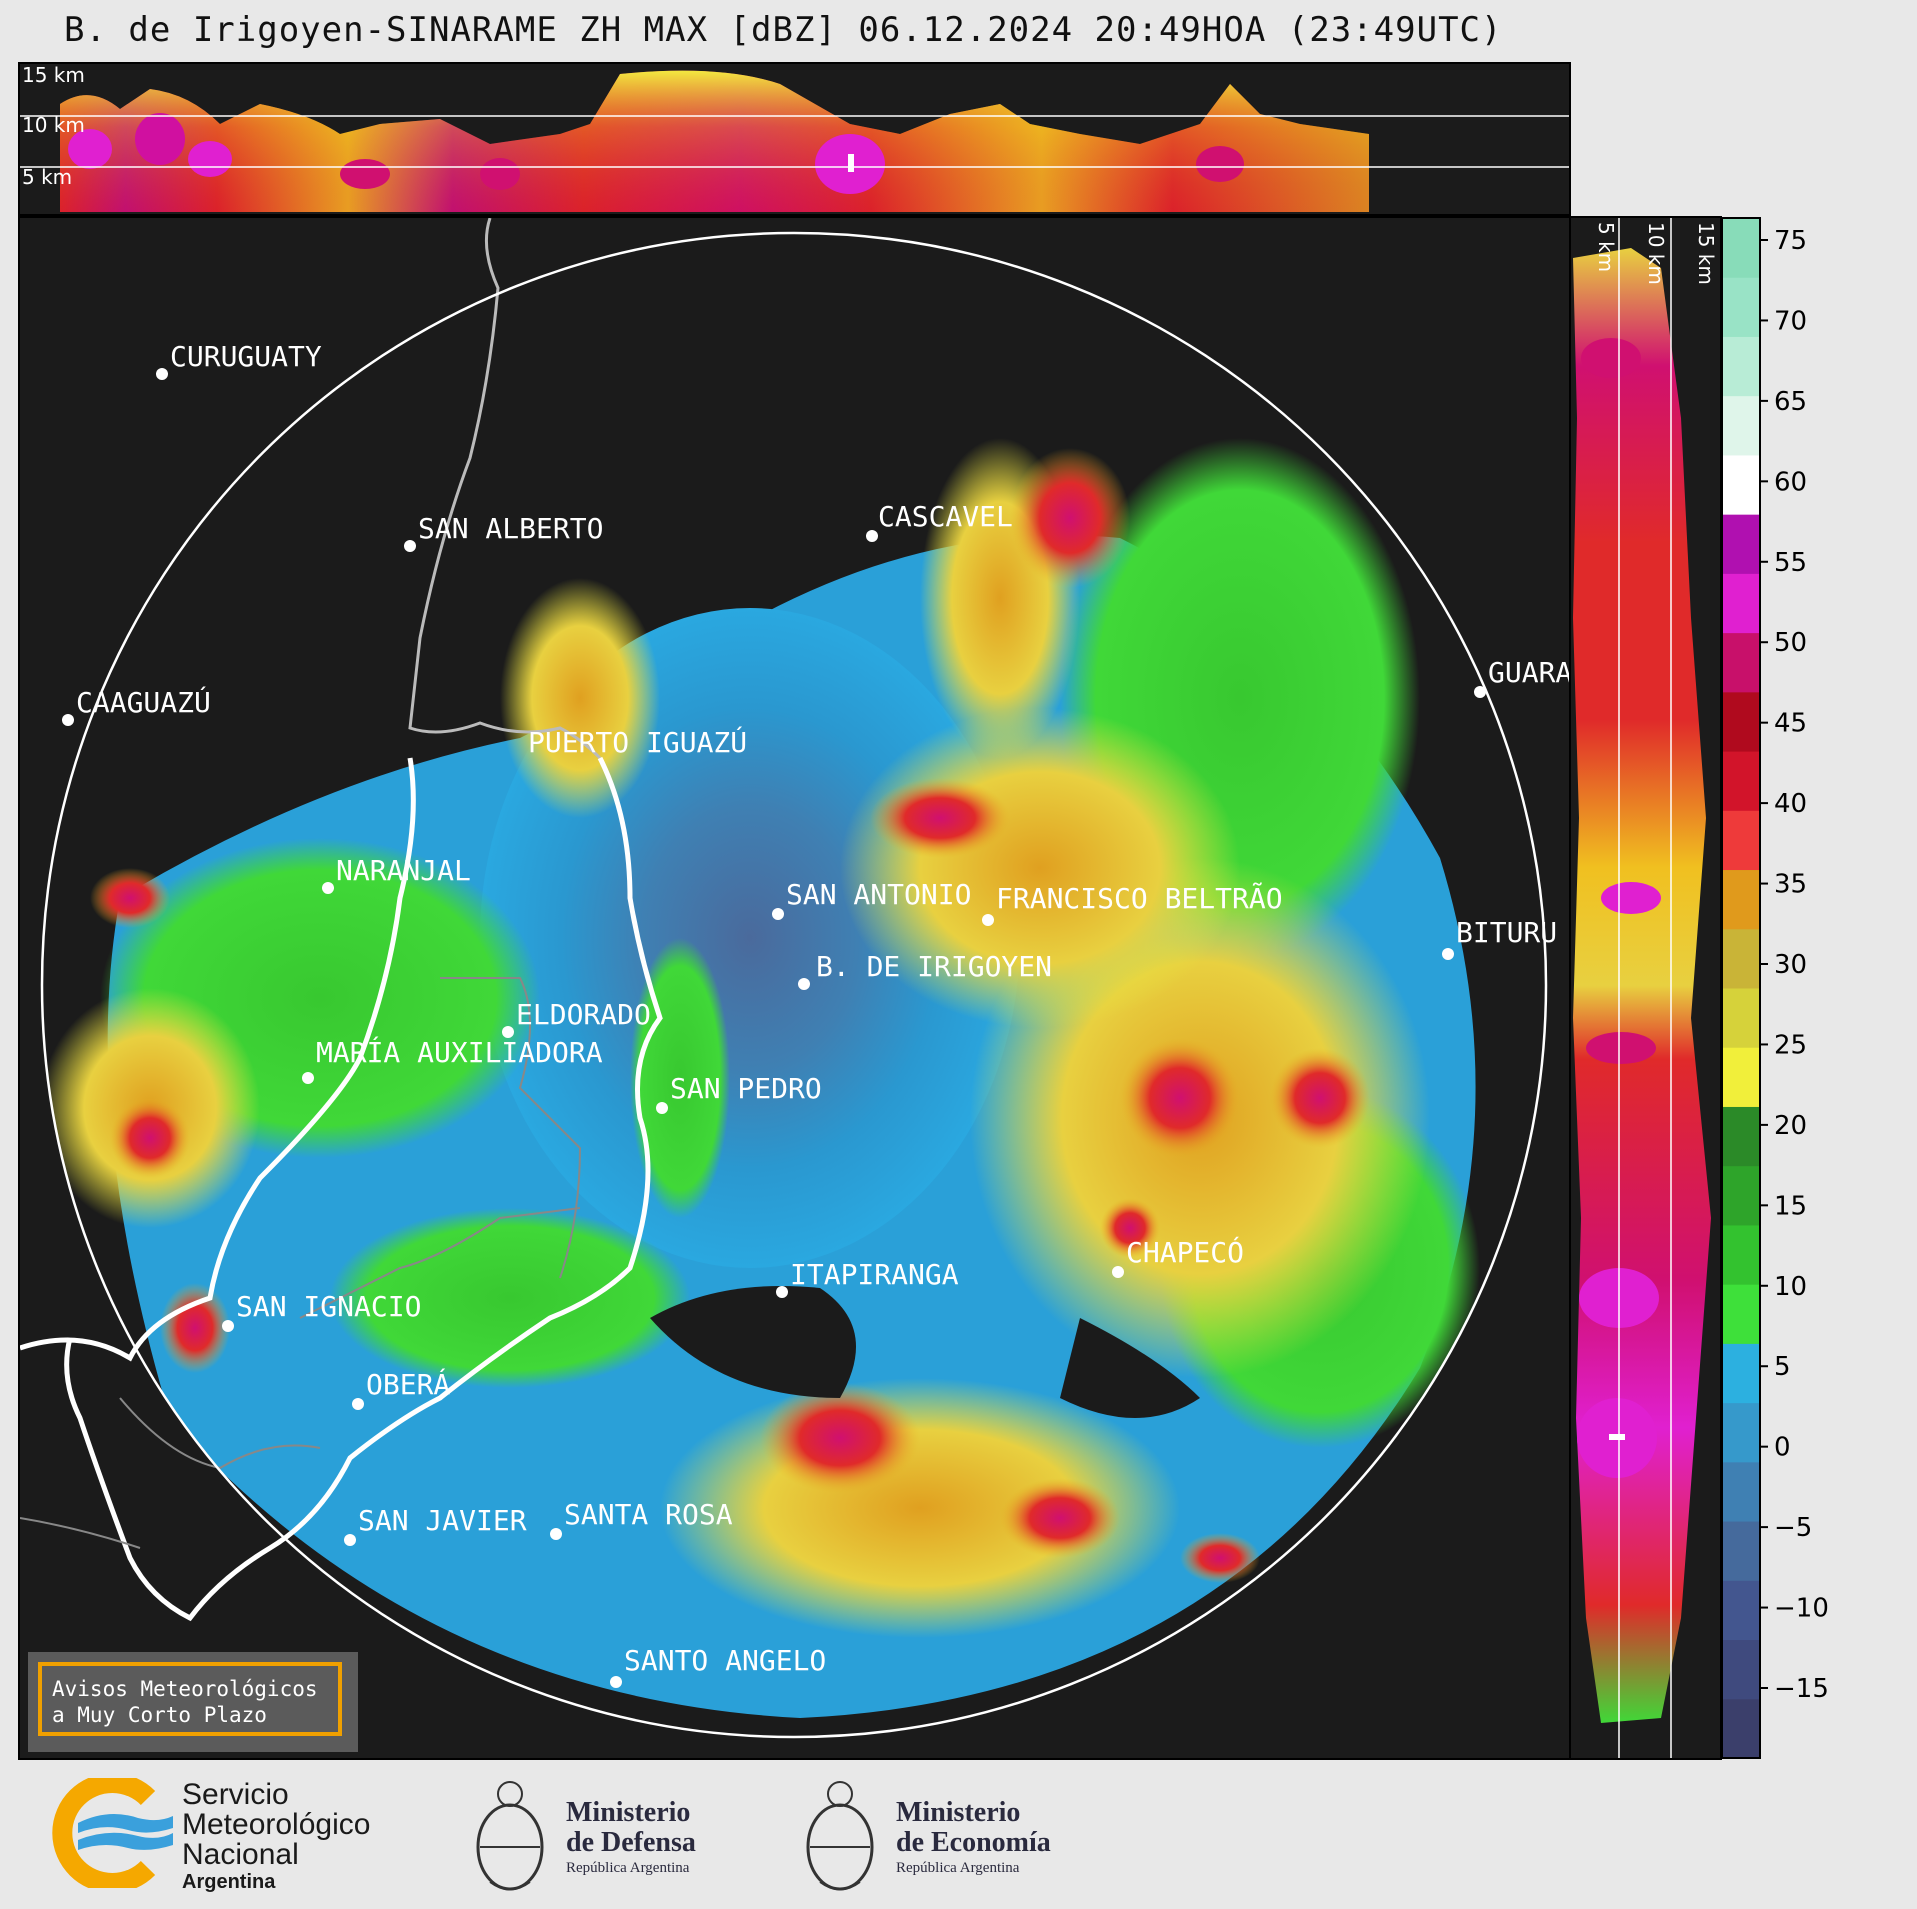 The width and height of the screenshot is (1917, 1909). Describe the element at coordinates (143, 702) in the screenshot. I see `city-caaguazu: CAAGUAZÚ` at that location.